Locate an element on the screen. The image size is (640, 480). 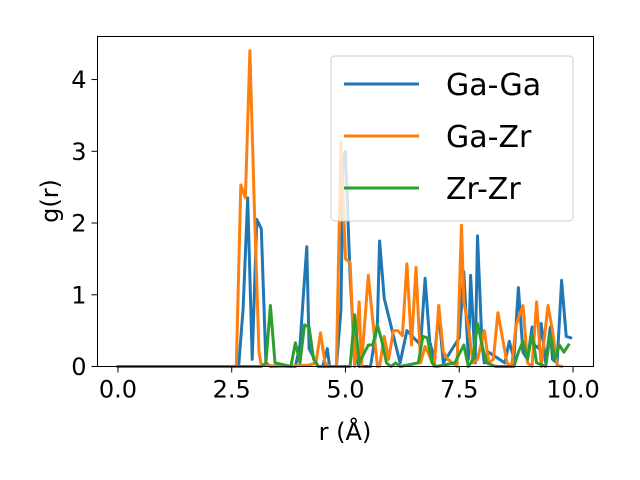
legend-label: Zr-Zr is located at coordinates (483, 189).